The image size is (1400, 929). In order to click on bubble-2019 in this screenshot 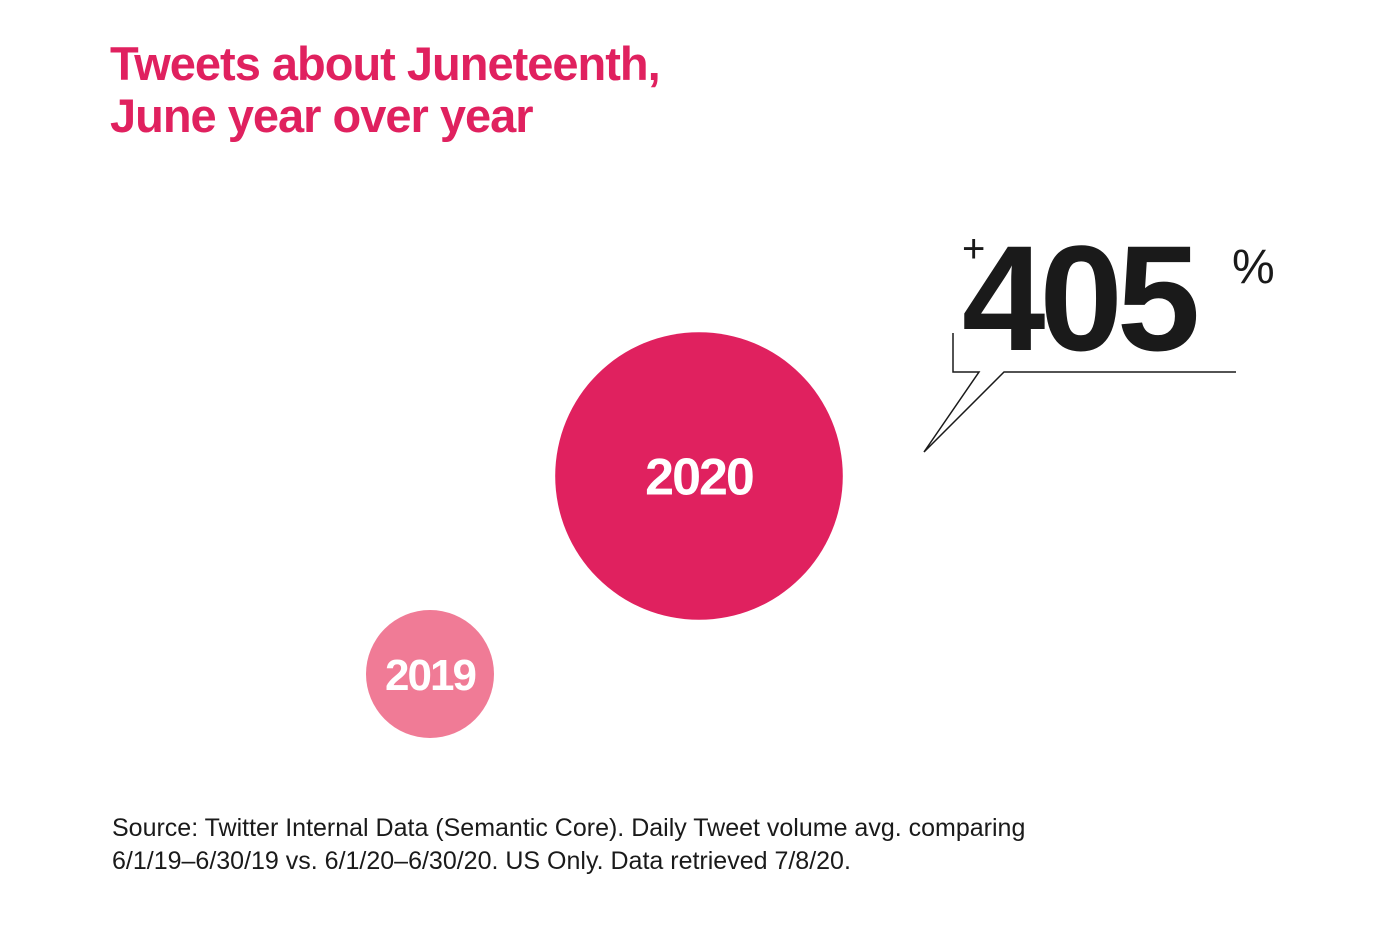, I will do `click(430, 674)`.